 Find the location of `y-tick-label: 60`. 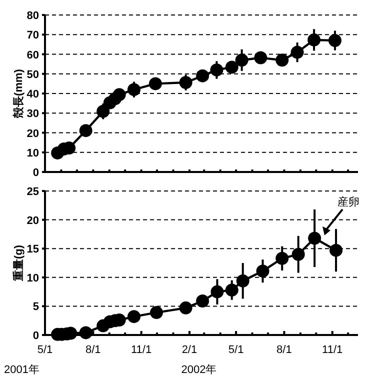

y-tick-label: 60 is located at coordinates (32, 55).